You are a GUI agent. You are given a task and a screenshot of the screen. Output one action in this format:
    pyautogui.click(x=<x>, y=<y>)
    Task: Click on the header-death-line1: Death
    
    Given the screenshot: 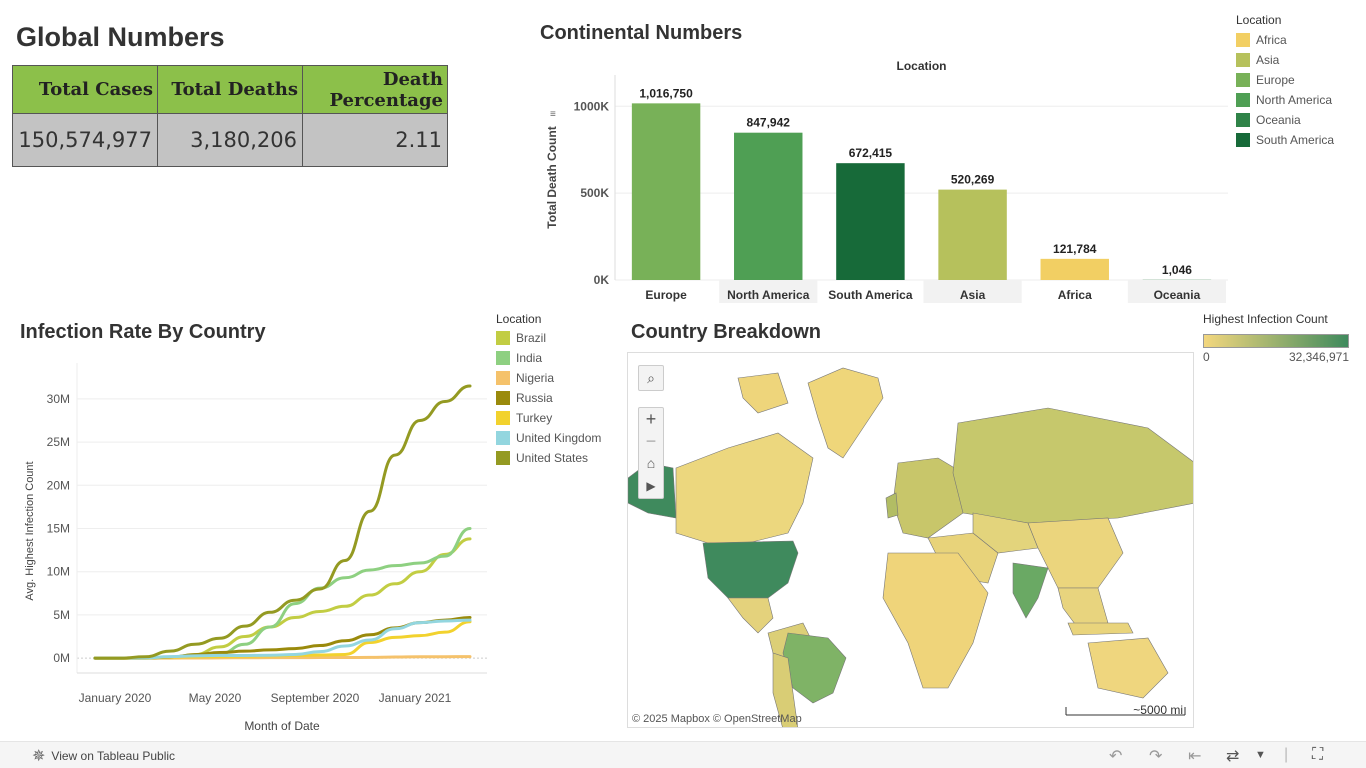 What is the action you would take?
    pyautogui.click(x=412, y=79)
    